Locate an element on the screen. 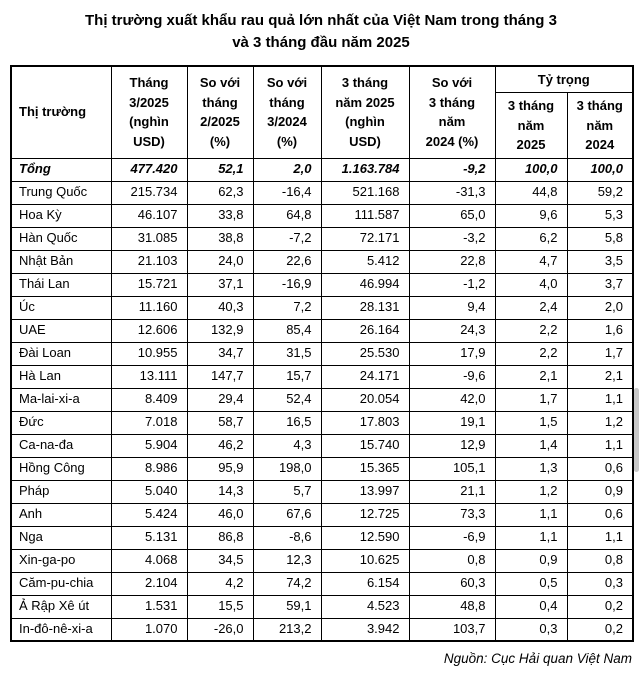  market-cell: Nhật Bản is located at coordinates (61, 261).